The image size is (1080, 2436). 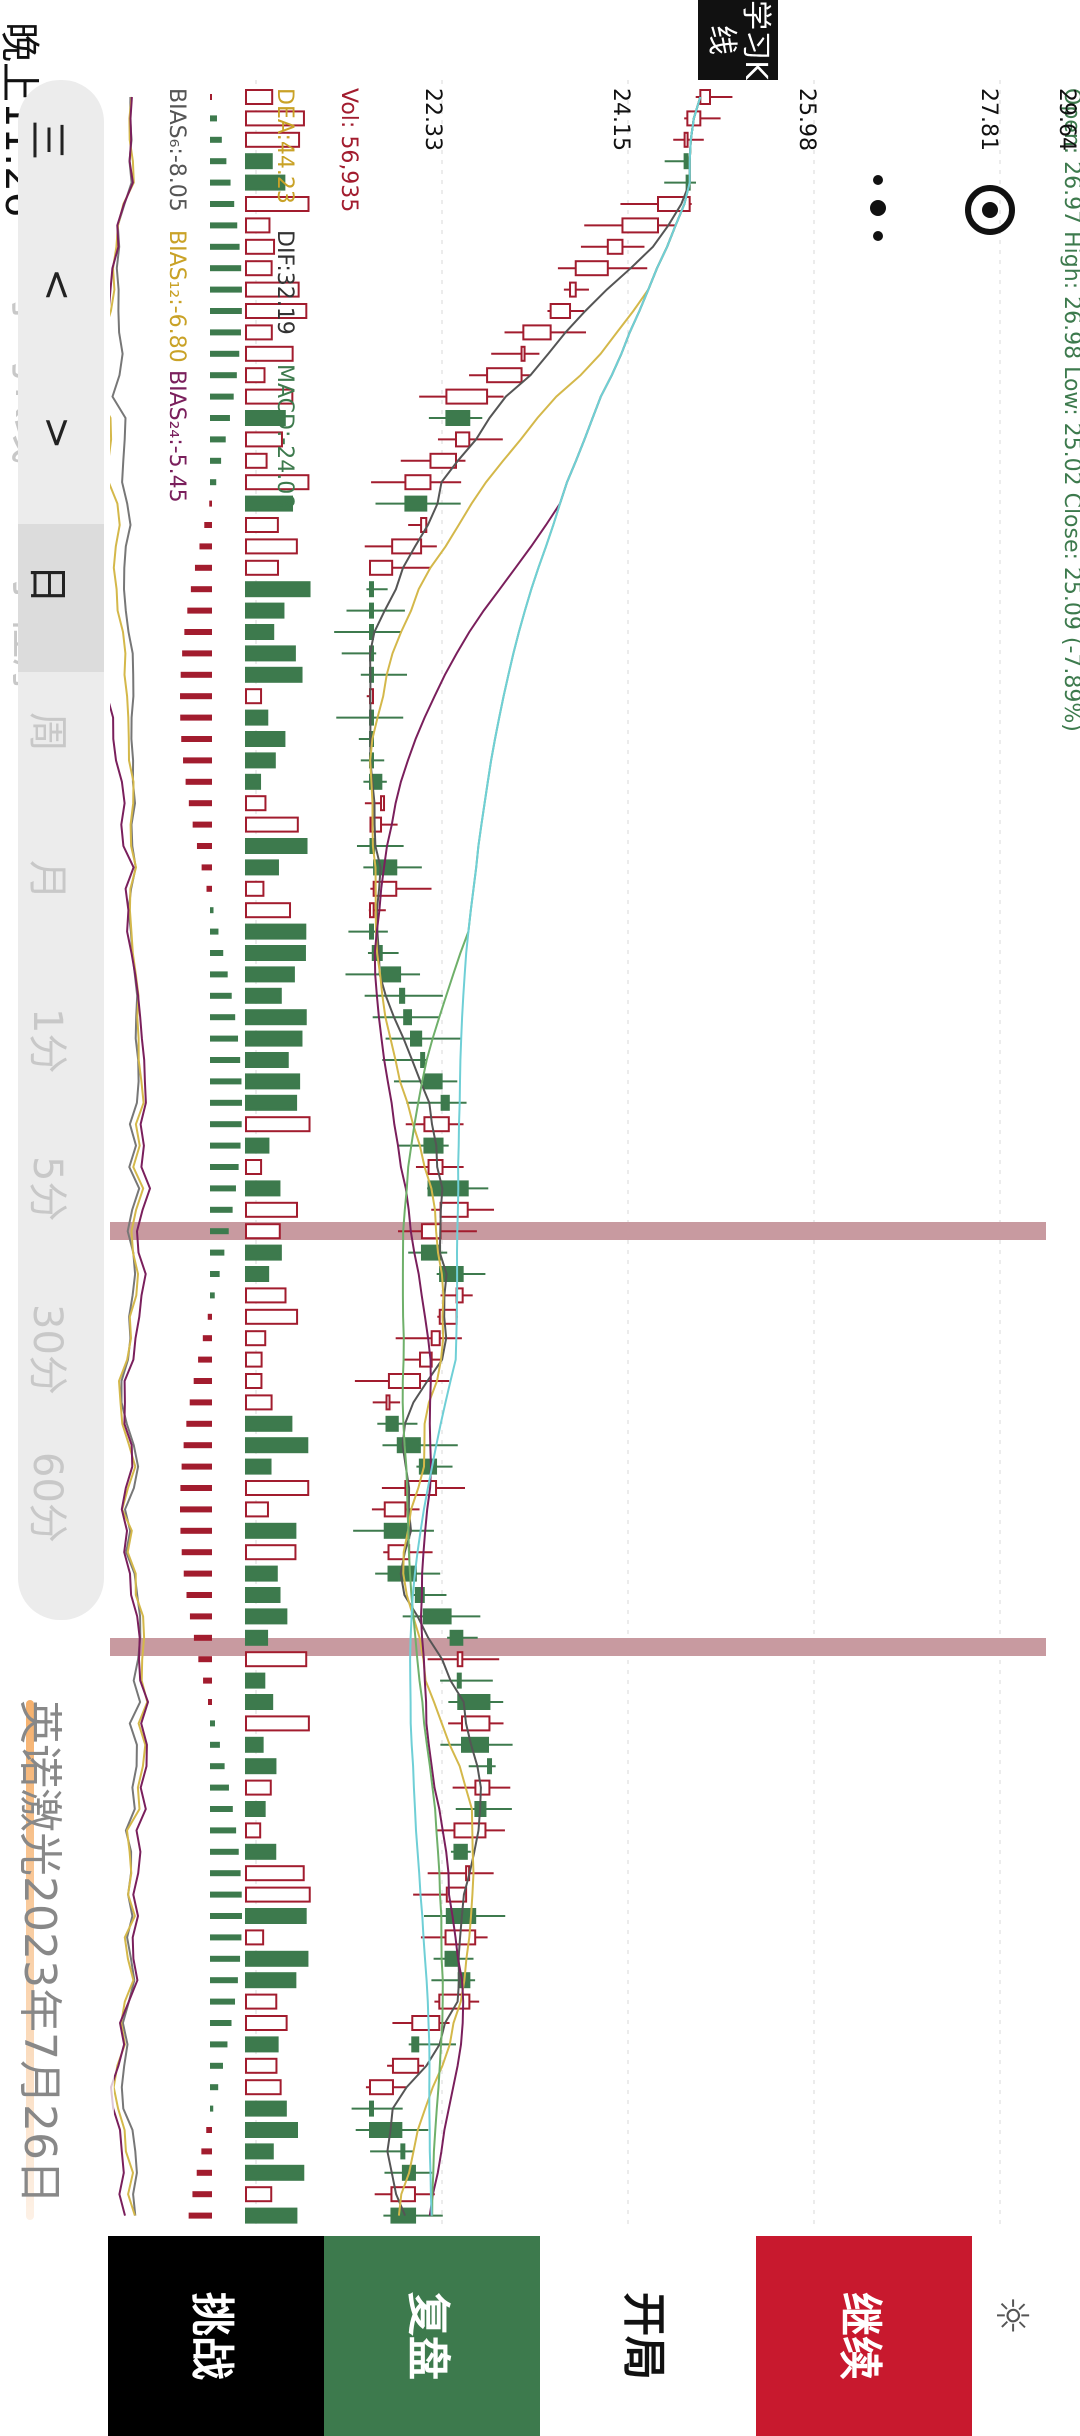 I want to click on price-tick-label: 27.81, so click(x=988, y=119).